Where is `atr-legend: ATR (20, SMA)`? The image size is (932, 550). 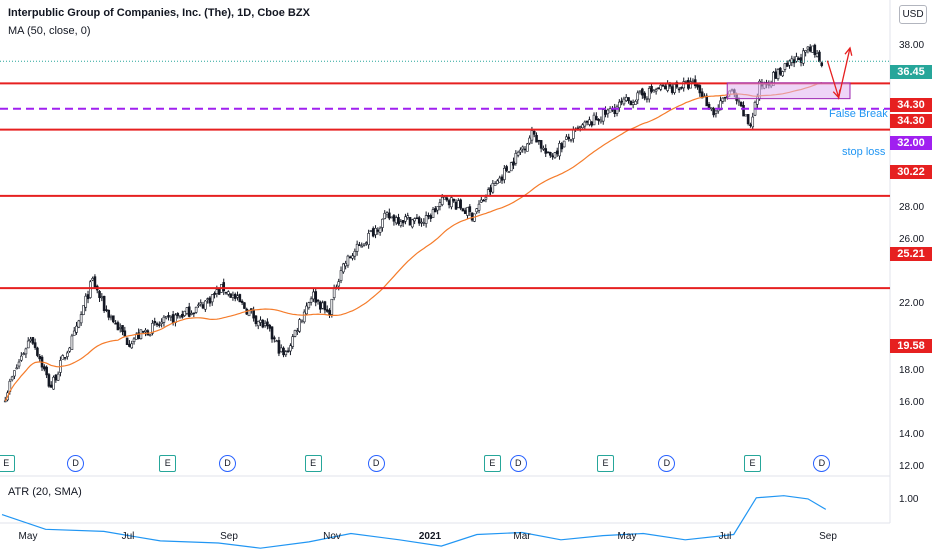 atr-legend: ATR (20, SMA) is located at coordinates (45, 492).